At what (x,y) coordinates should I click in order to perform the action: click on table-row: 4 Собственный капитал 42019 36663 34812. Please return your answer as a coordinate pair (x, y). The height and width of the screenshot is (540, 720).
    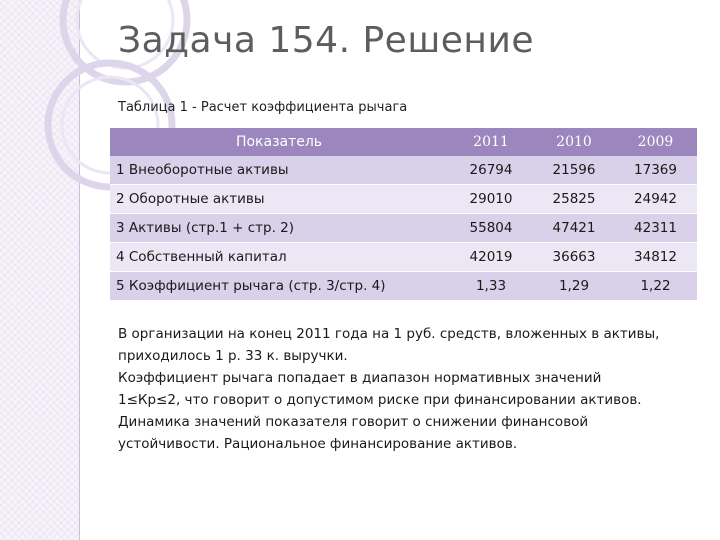
    Looking at the image, I should click on (403, 257).